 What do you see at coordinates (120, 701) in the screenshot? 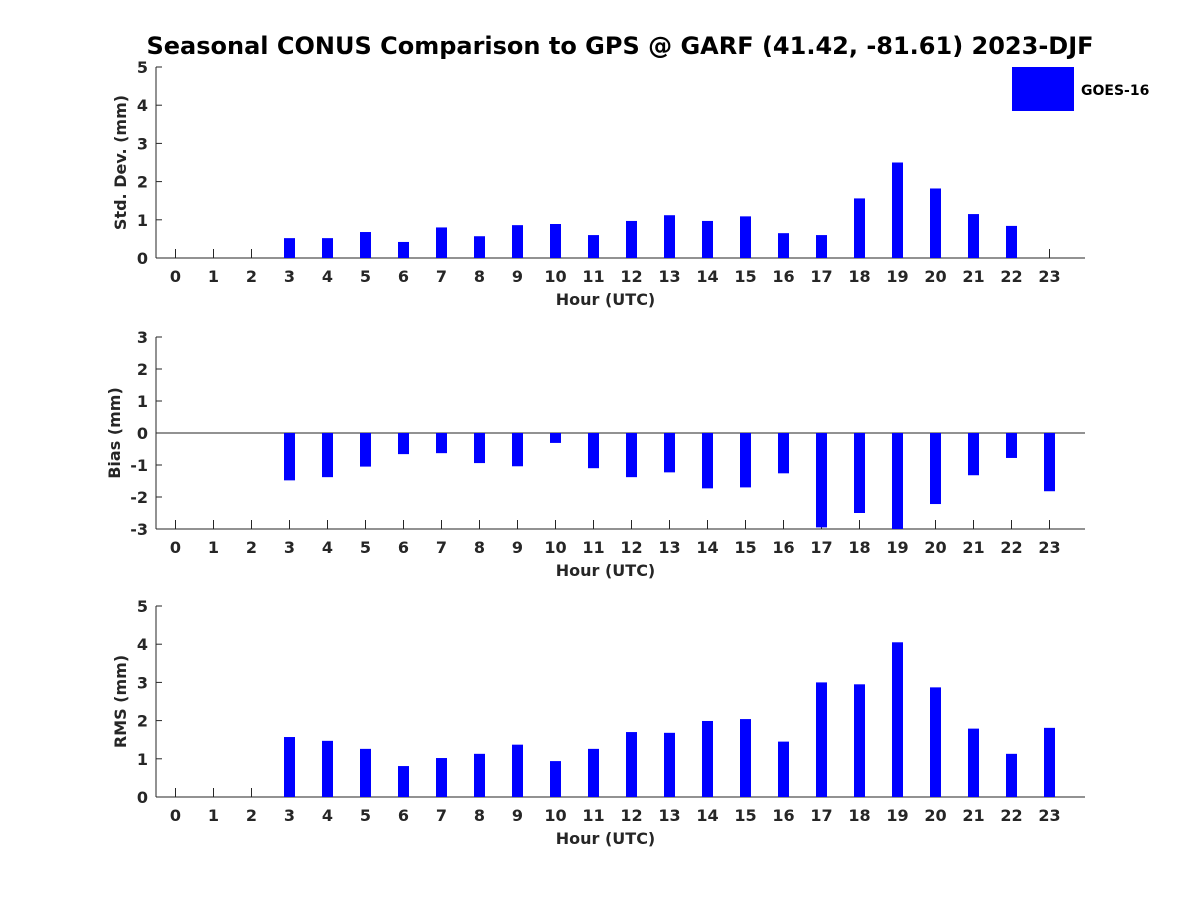
I see `y-axis-label: RMS (mm)` at bounding box center [120, 701].